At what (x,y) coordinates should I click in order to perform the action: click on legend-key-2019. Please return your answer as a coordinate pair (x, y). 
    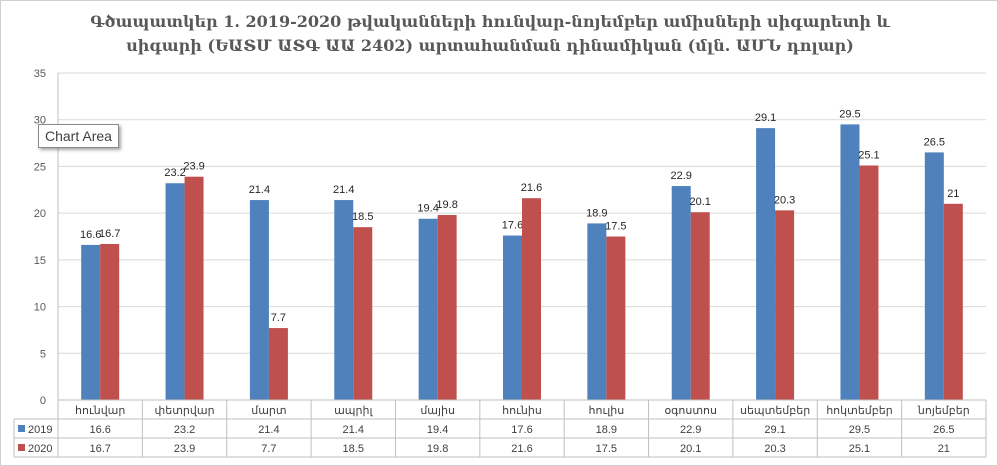
    Looking at the image, I should click on (21, 428).